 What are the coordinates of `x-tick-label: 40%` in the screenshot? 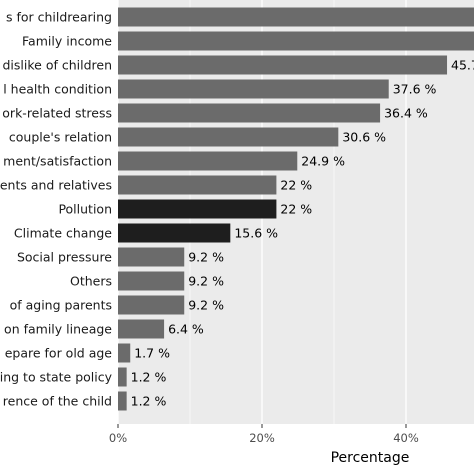 It's located at (406, 438).